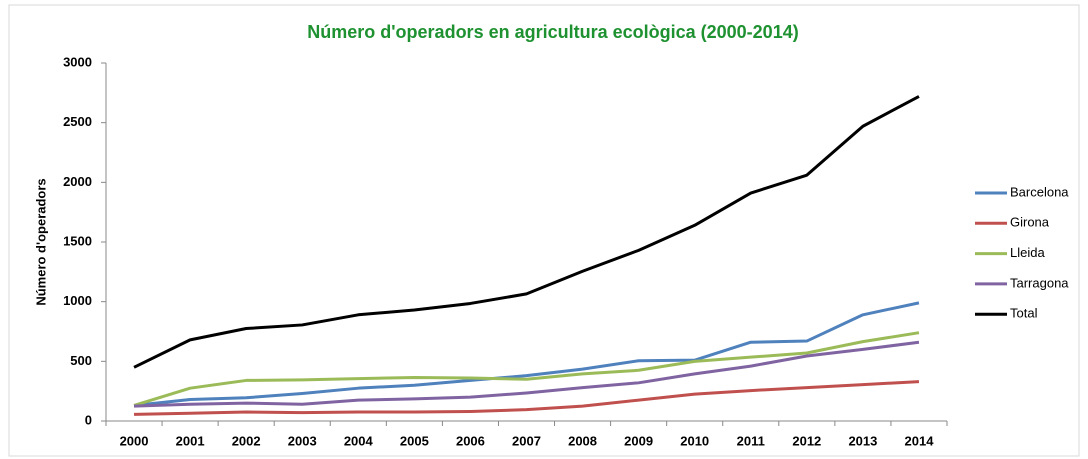 Image resolution: width=1088 pixels, height=459 pixels. What do you see at coordinates (806, 440) in the screenshot?
I see `x-tick-label: 2012` at bounding box center [806, 440].